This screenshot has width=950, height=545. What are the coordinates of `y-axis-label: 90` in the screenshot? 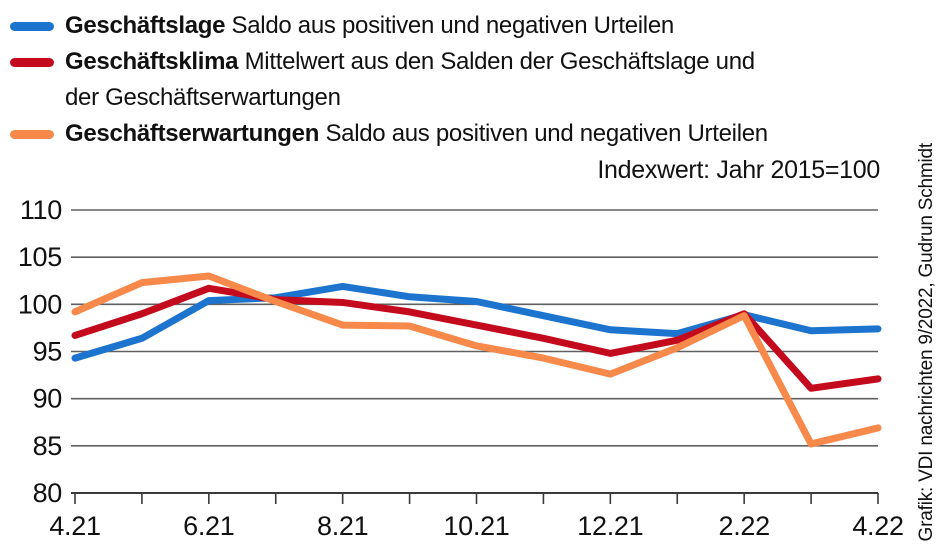 It's located at (47, 399).